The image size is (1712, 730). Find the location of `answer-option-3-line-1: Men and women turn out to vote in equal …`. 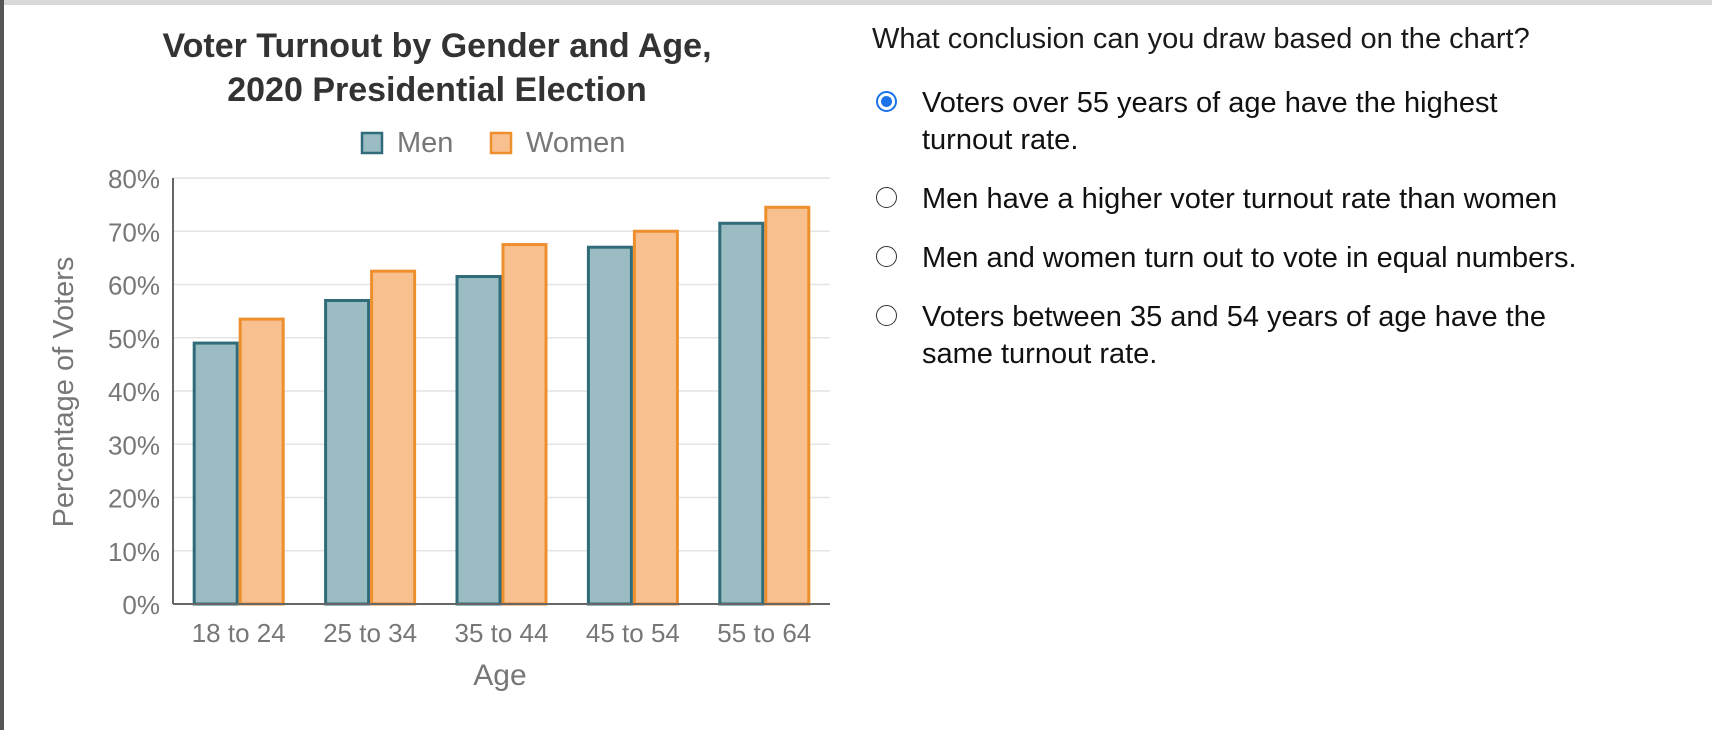

answer-option-3-line-1: Men and women turn out to vote in equal … is located at coordinates (1249, 258).